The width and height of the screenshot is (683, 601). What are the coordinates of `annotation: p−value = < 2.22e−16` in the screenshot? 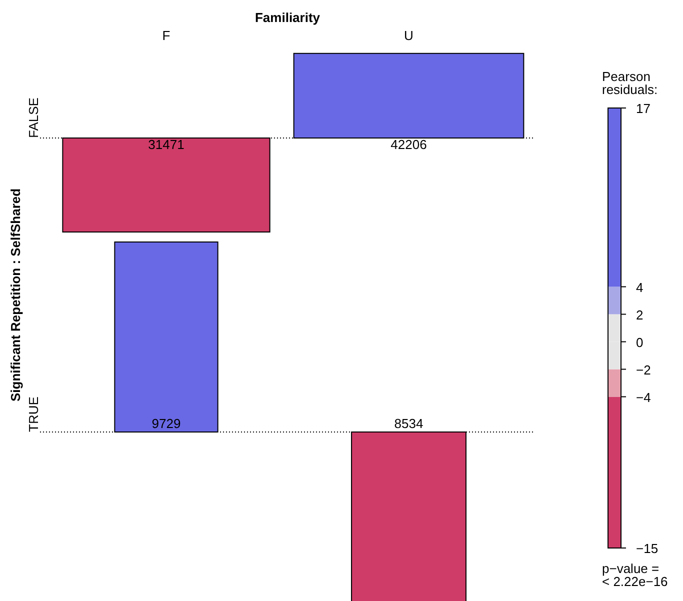 It's located at (635, 575).